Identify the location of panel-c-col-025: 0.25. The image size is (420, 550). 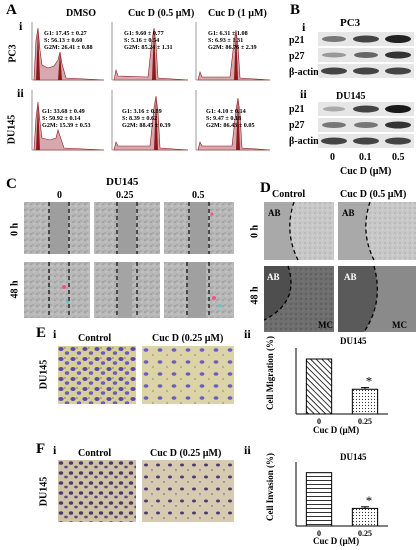
(125, 195).